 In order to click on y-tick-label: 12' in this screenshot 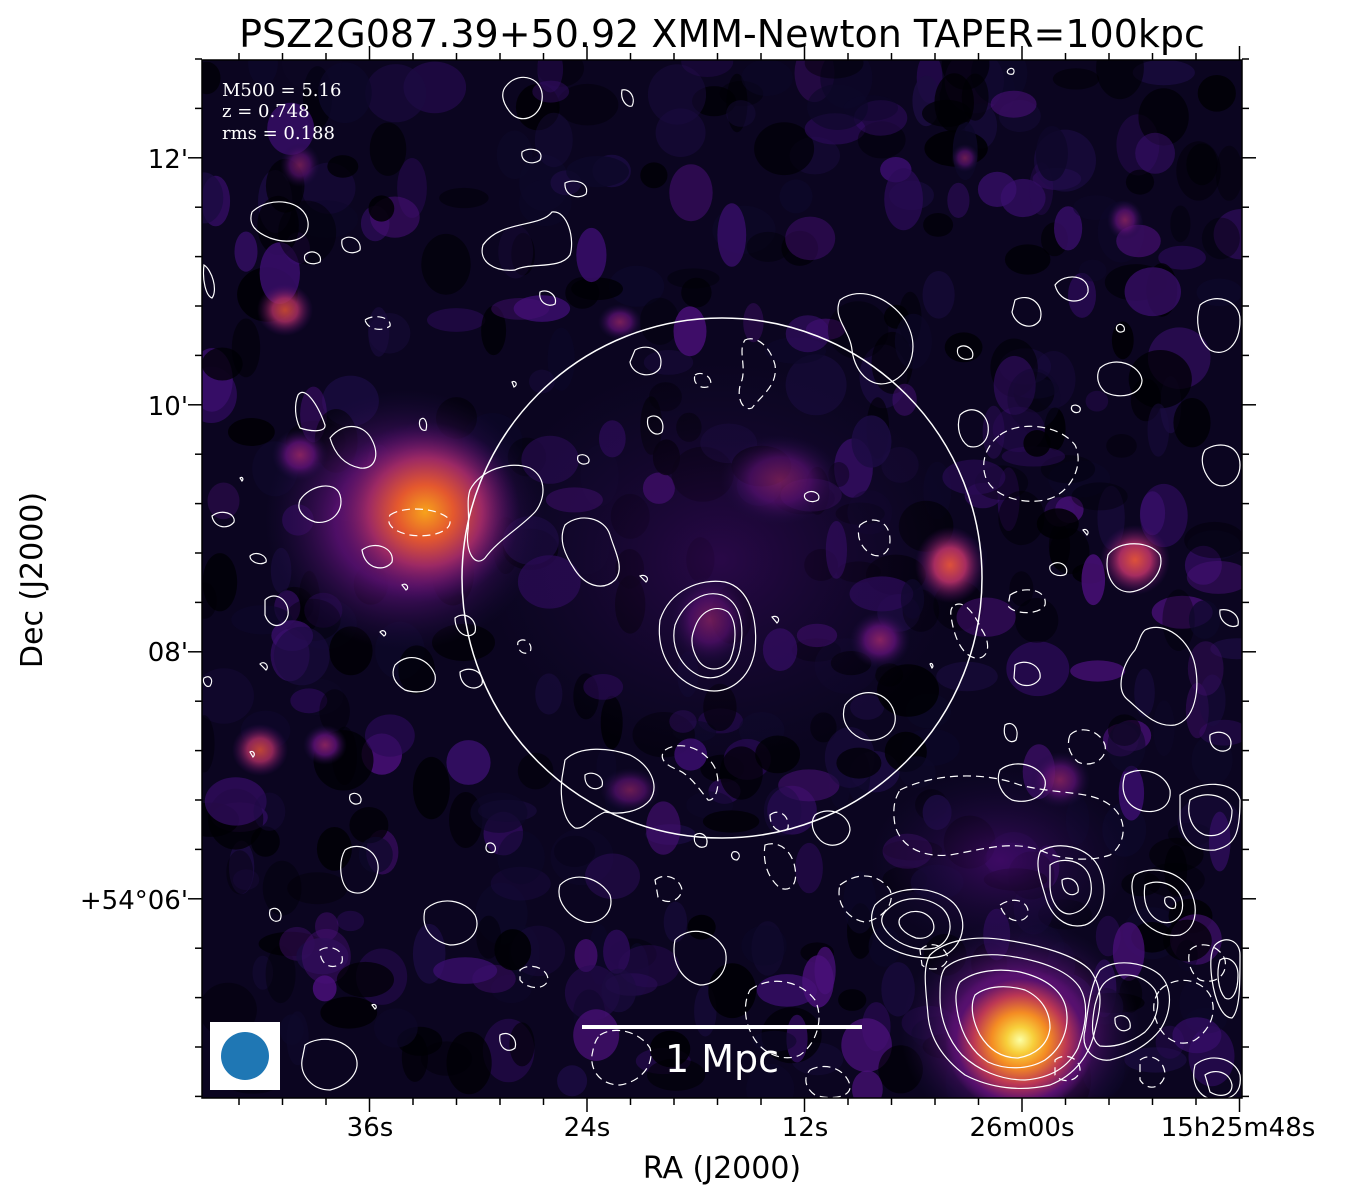, I will do `click(168, 160)`.